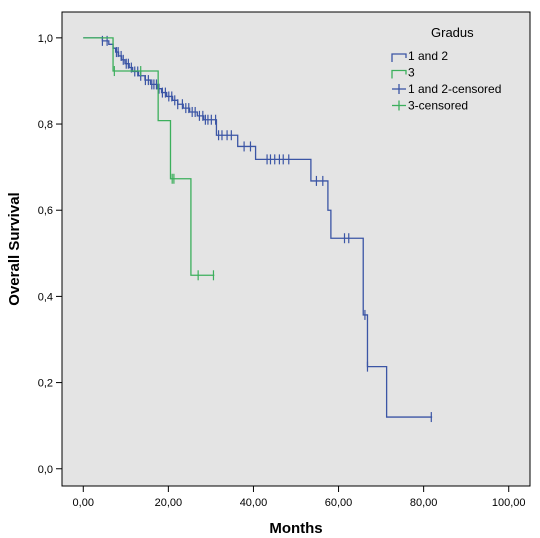 This screenshot has height=538, width=540. What do you see at coordinates (50, 254) in the screenshot?
I see `y-axis-ticks: 0,0 0,2 0,4 0,6 0,8 1,0` at bounding box center [50, 254].